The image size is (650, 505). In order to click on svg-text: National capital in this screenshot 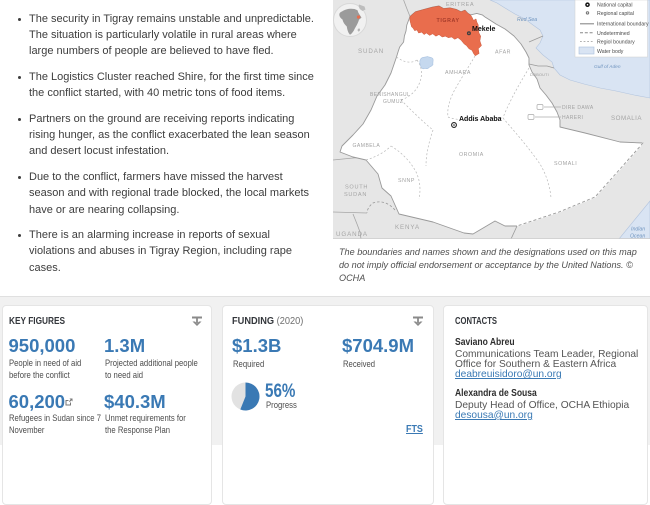, I will do `click(614, 6)`.